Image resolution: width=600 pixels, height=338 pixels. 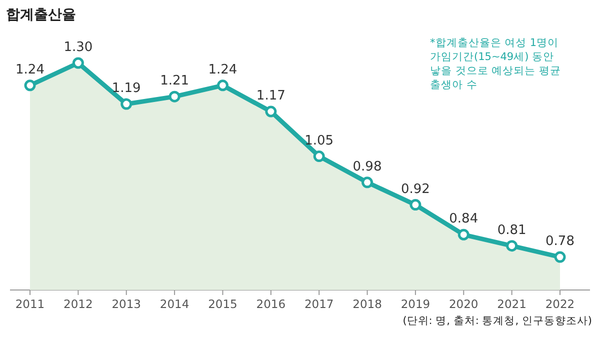 What do you see at coordinates (126, 88) in the screenshot?
I see `data-label: 1.19` at bounding box center [126, 88].